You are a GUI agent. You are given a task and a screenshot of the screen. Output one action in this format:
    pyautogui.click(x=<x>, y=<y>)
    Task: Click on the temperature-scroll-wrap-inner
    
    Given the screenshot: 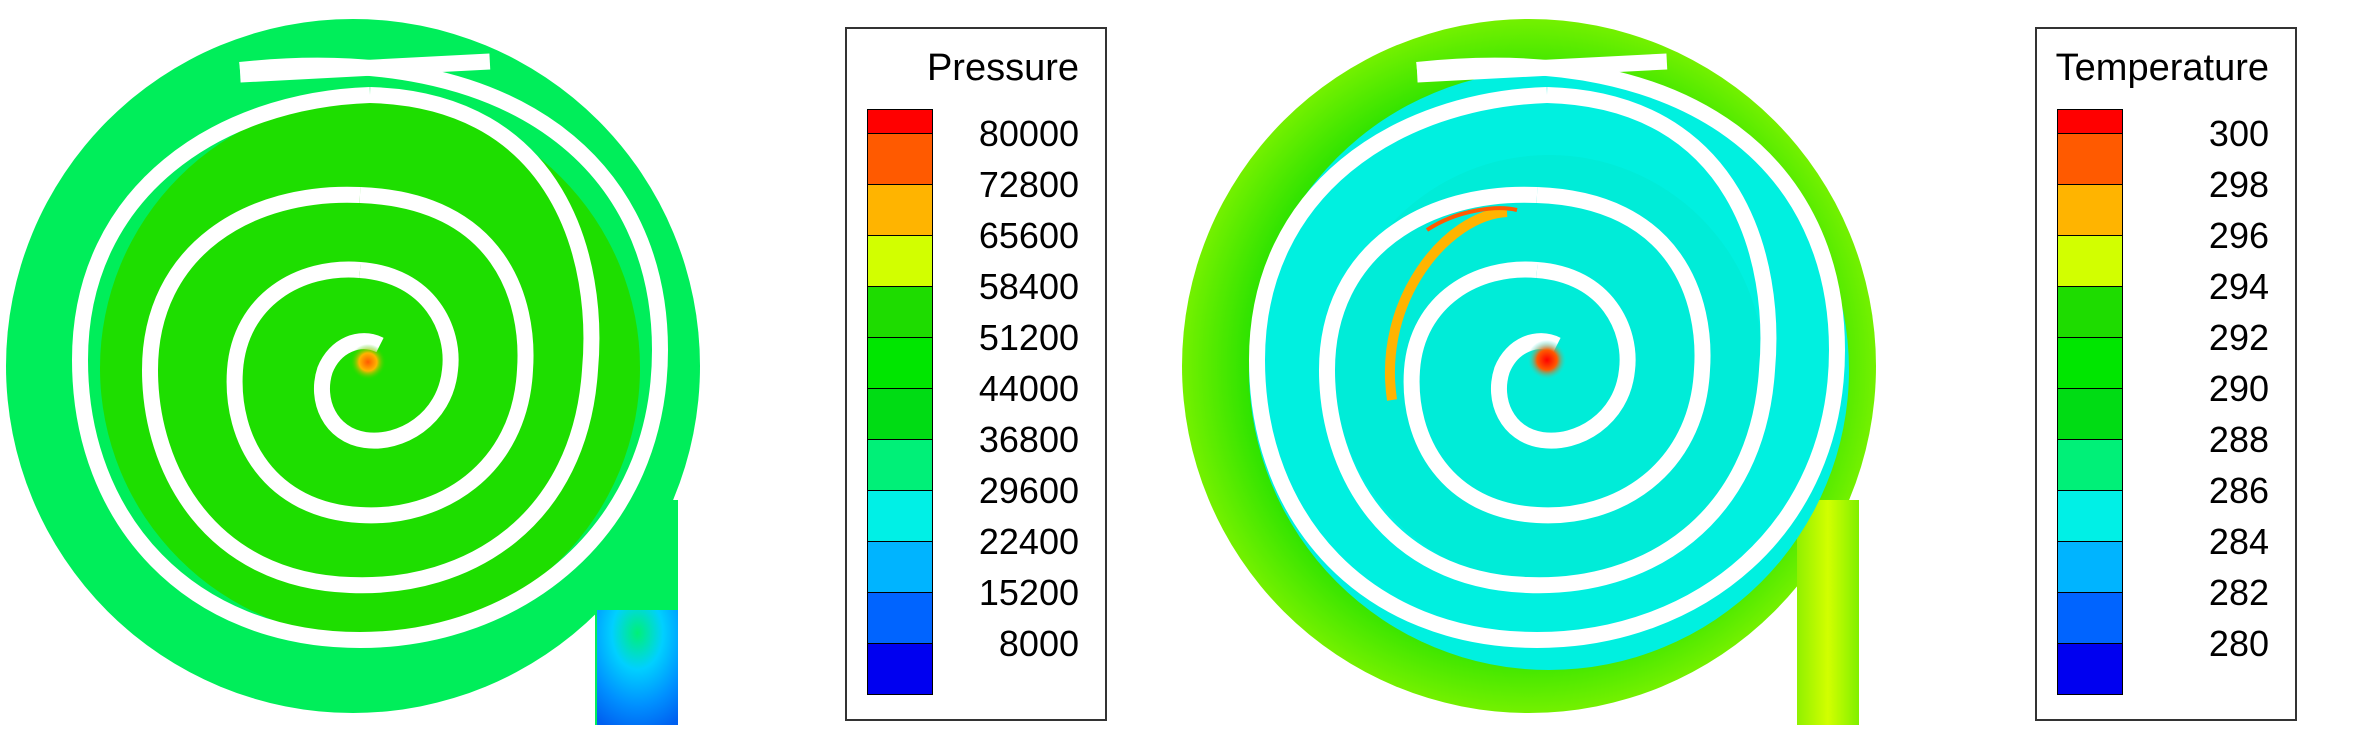 What is the action you would take?
    pyautogui.click(x=1557, y=355)
    